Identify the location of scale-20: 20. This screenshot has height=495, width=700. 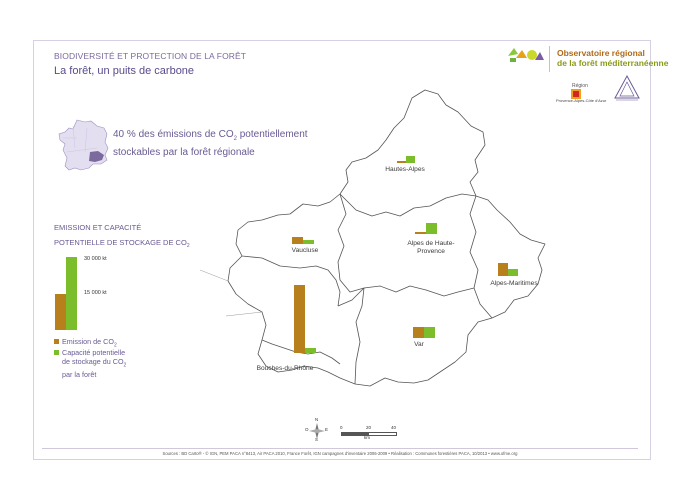
(369, 427).